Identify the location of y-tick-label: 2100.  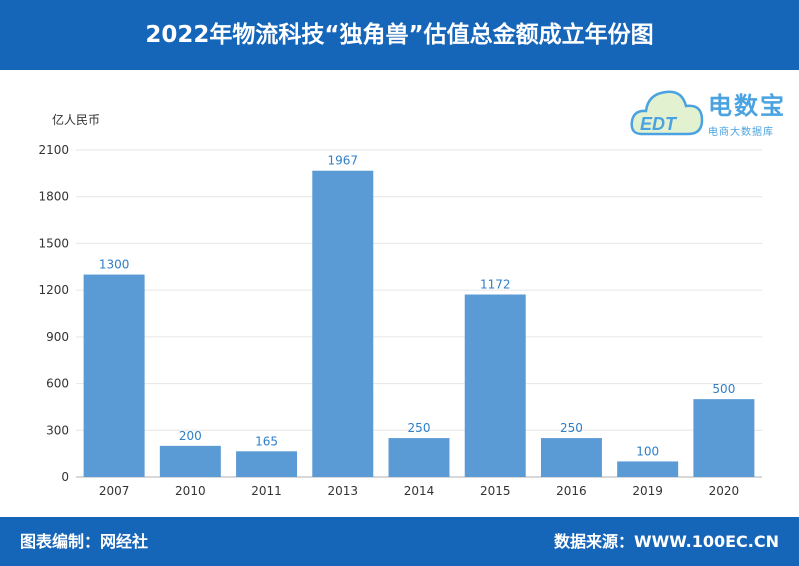
(53, 150).